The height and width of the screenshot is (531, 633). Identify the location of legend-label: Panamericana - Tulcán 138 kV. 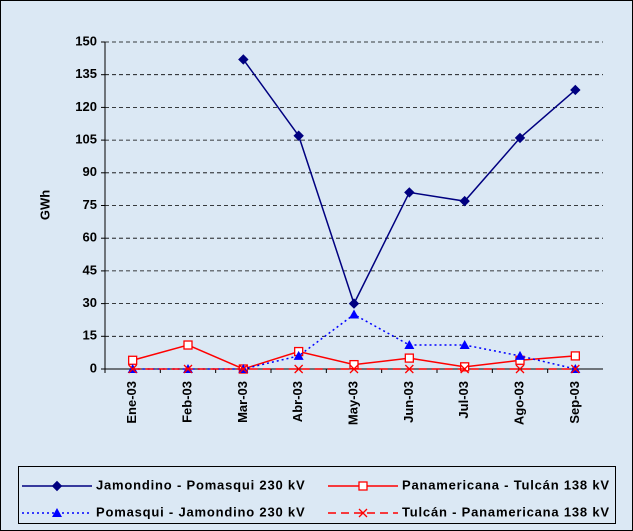
(506, 484).